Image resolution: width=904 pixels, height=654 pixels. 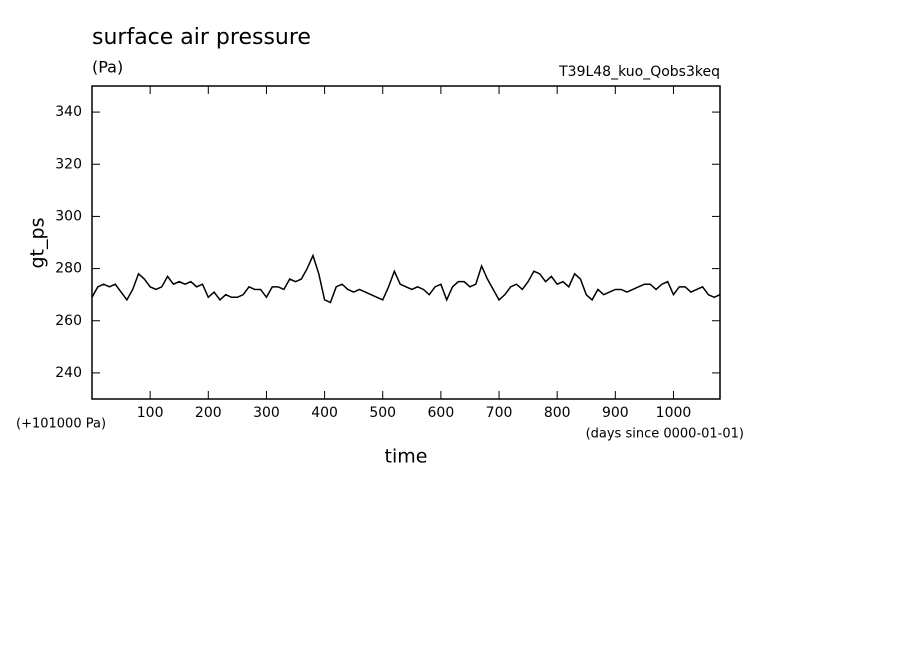 I want to click on chart-title: surface air pressure, so click(x=201, y=37).